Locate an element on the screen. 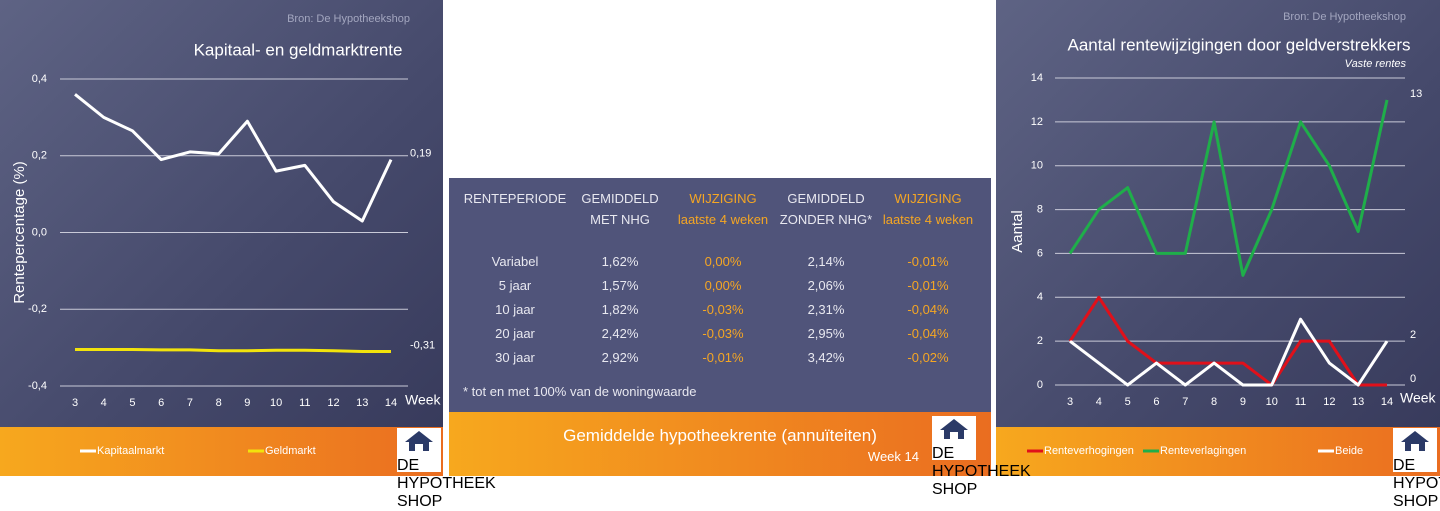 This screenshot has height=511, width=1440. chart-subtitle: Vaste rentes is located at coordinates (1376, 64).